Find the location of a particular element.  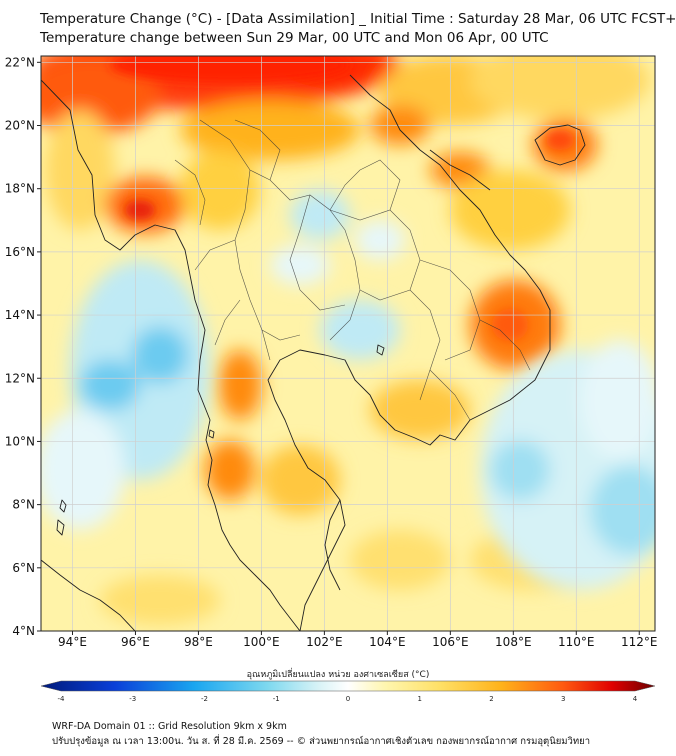

lat-label: 16°N is located at coordinates (20, 252).